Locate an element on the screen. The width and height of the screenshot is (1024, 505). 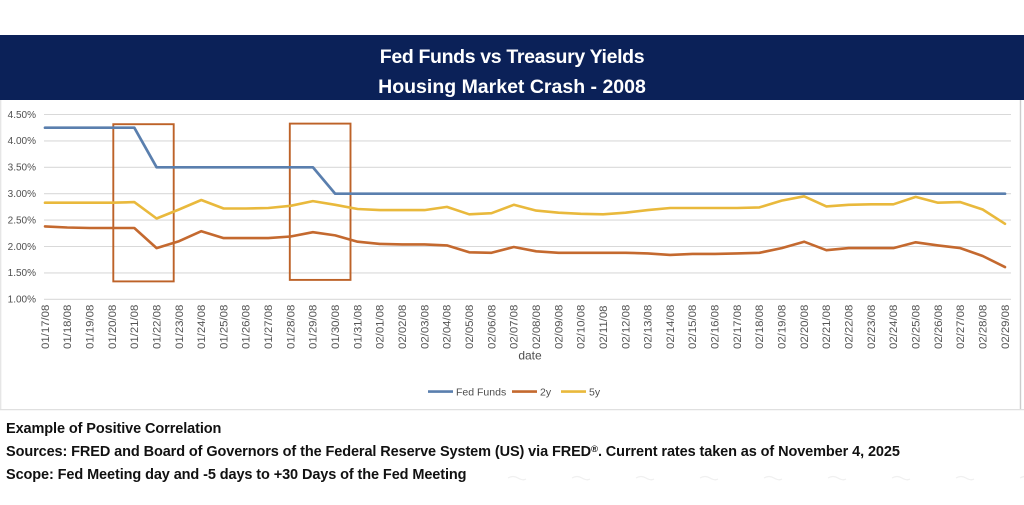
svg-text: 01/22/08 is located at coordinates (157, 327).